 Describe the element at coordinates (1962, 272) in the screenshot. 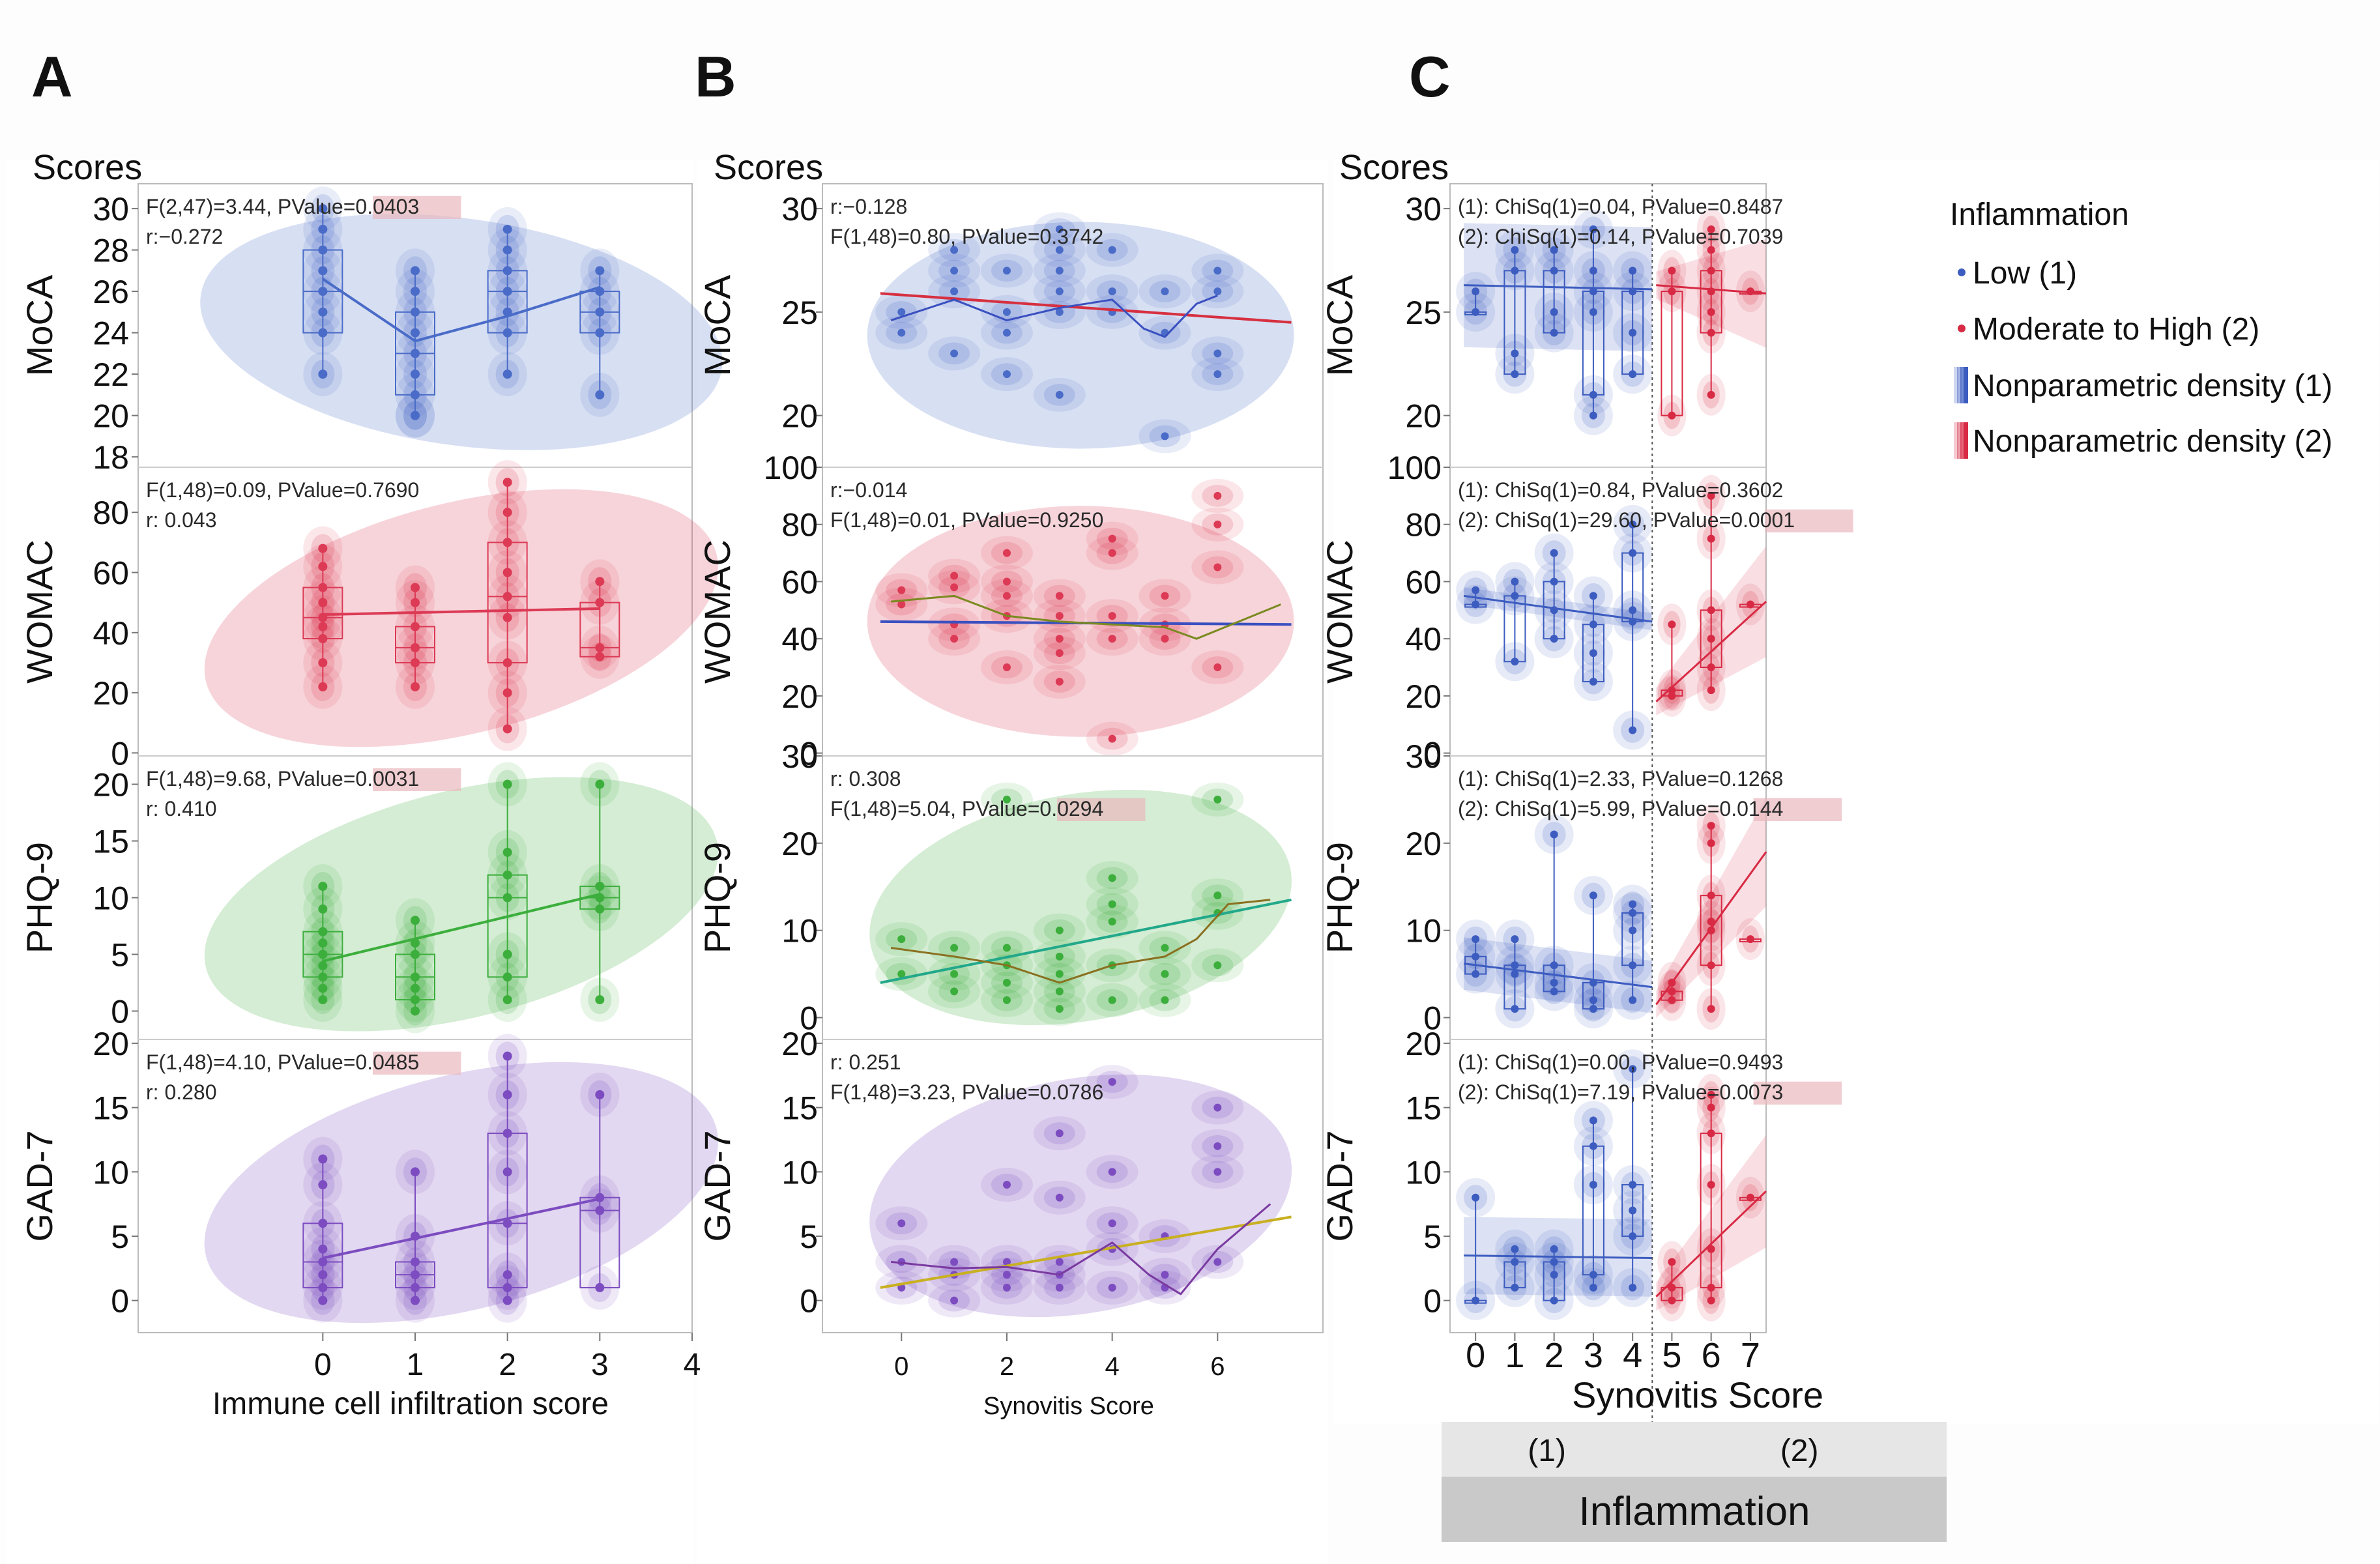

I see `legend-dot-low` at that location.